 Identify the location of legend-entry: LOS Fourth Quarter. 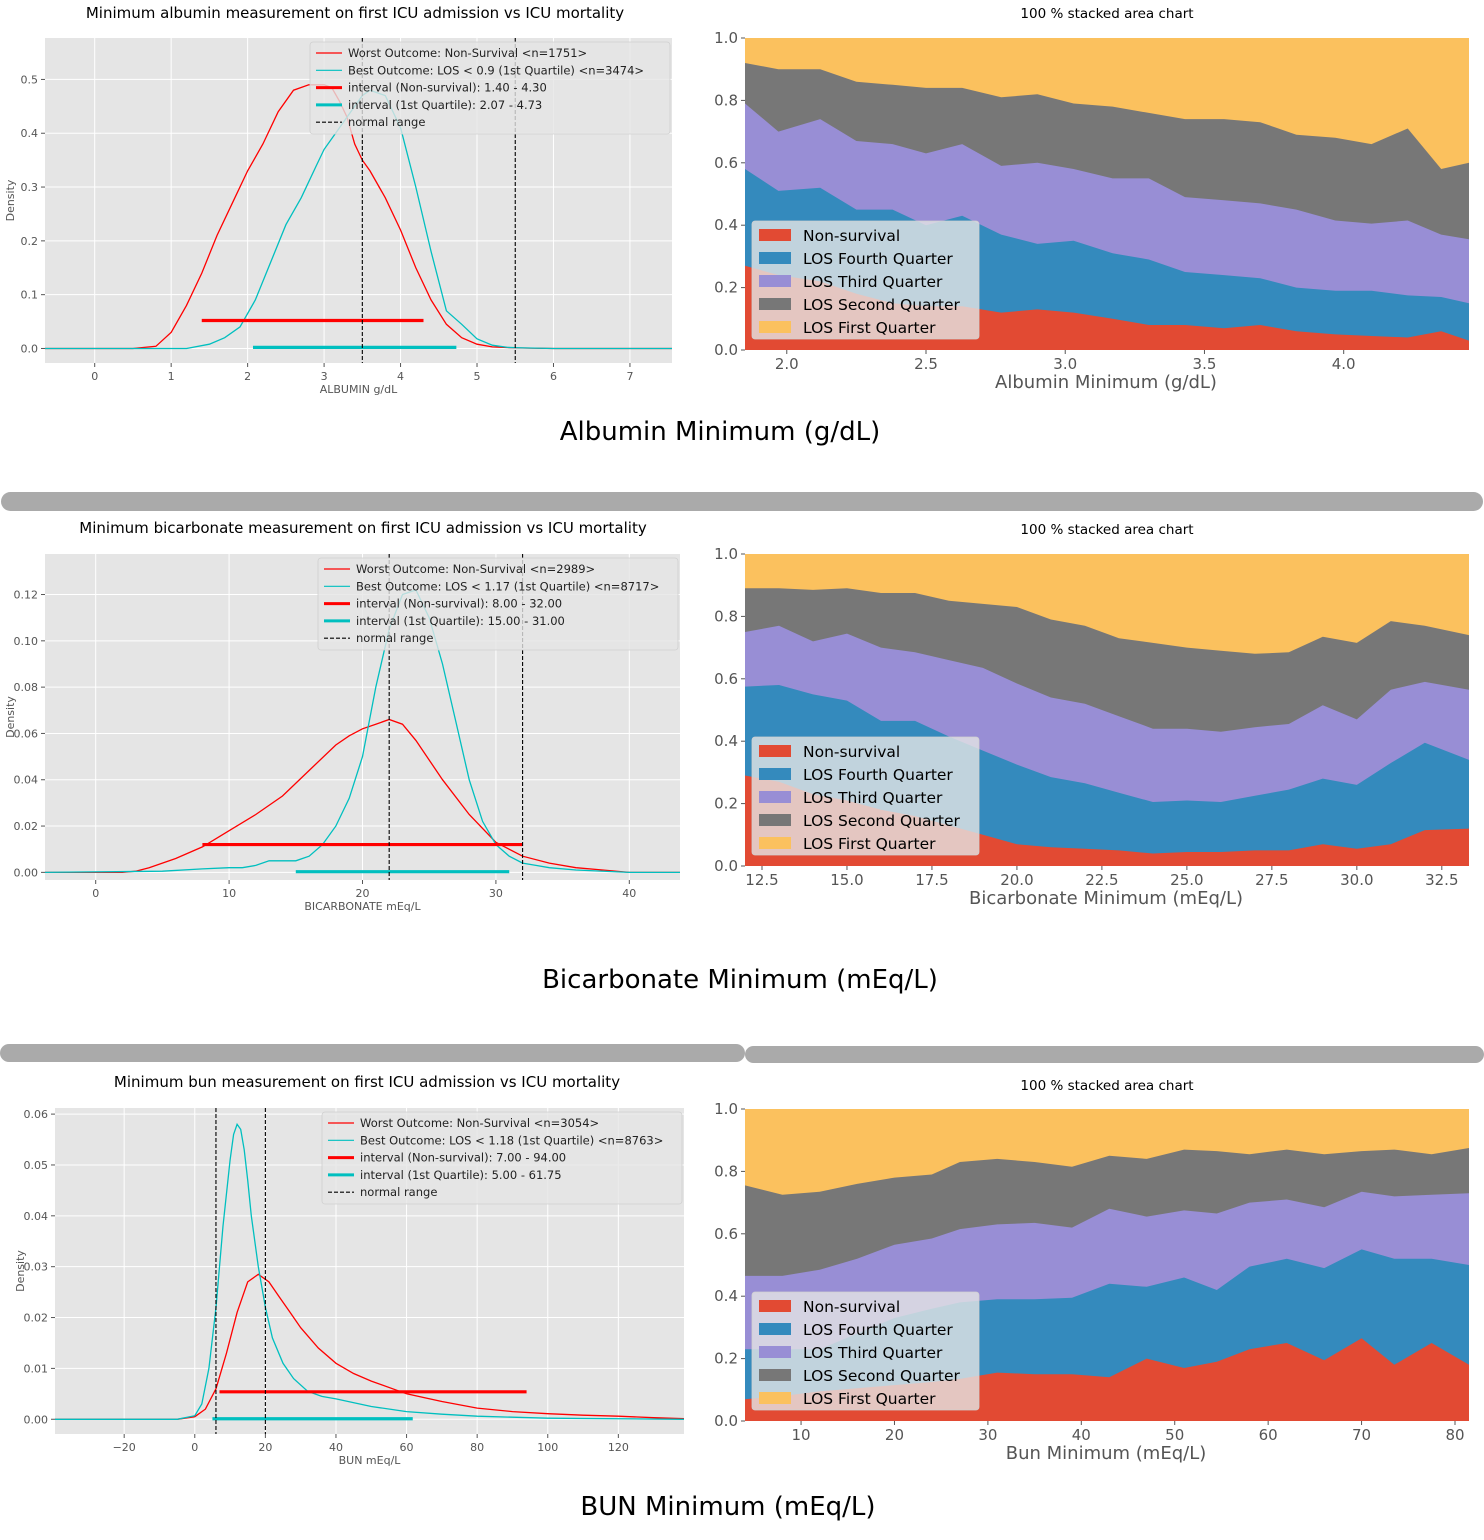
(878, 1330).